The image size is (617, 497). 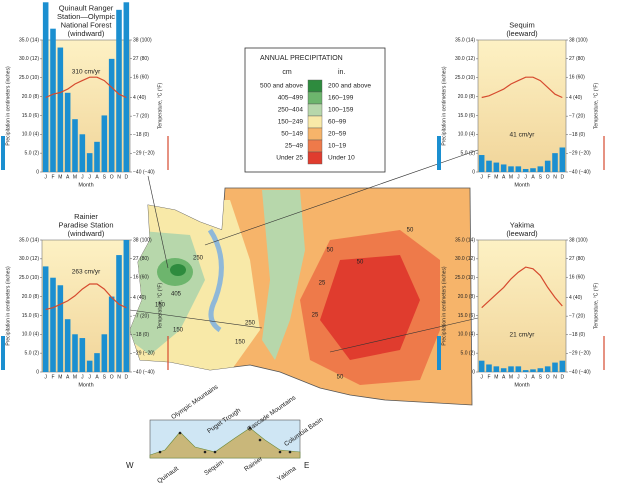 I want to click on panel-title: Paradise Station, so click(x=85, y=224).